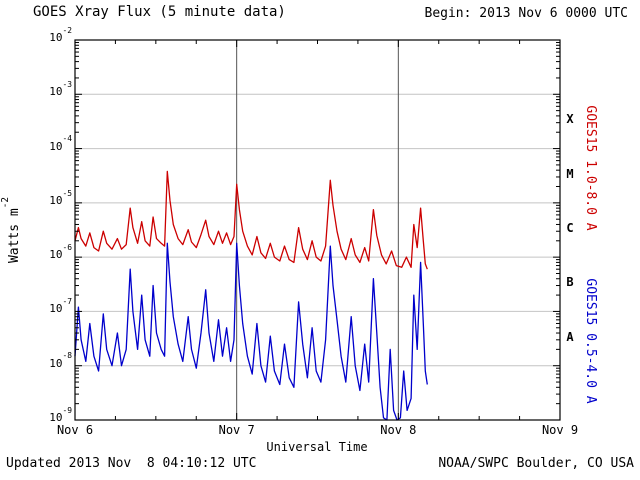  What do you see at coordinates (60, 34) in the screenshot?
I see `y-tick-label: 10⁻²` at bounding box center [60, 34].